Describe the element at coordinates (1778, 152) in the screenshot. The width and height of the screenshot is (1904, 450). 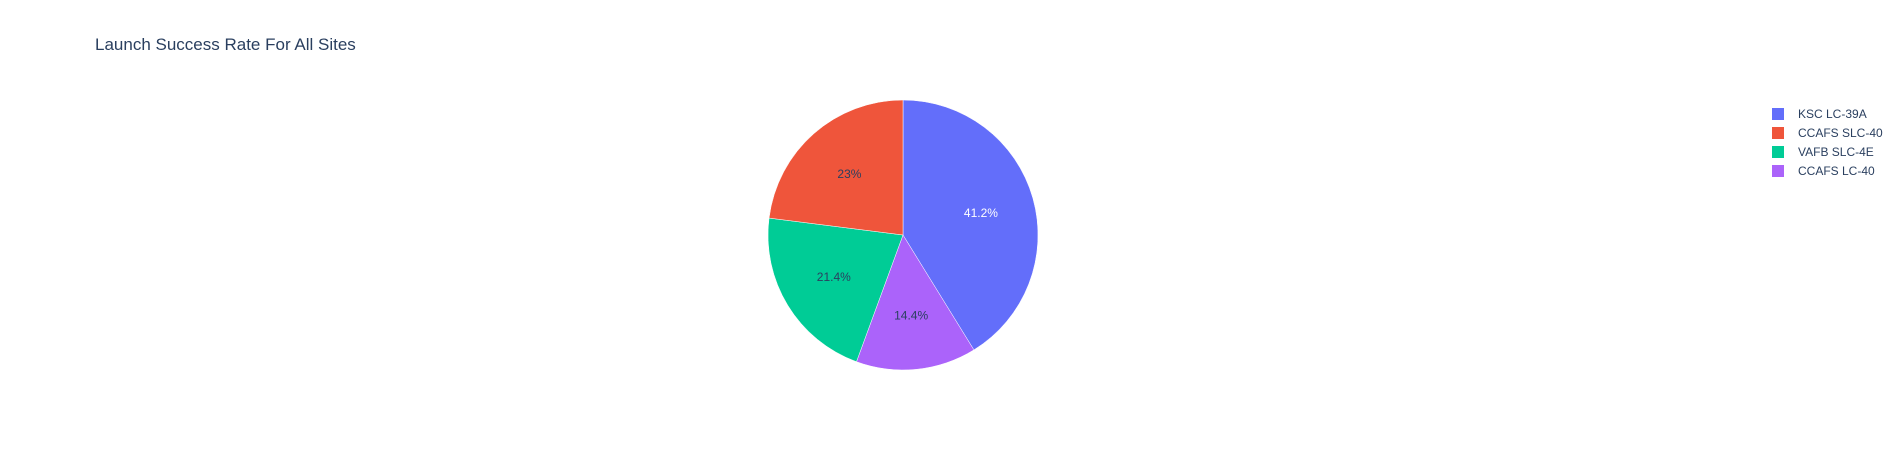
I see `legend-swatch-vafb-slc-4e` at that location.